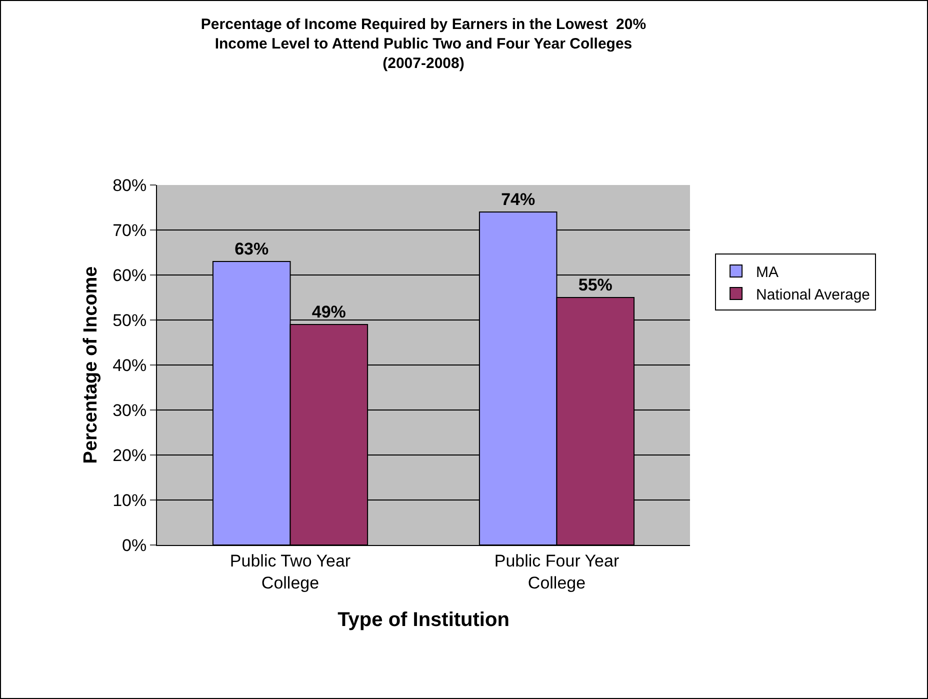 Image resolution: width=928 pixels, height=699 pixels. Describe the element at coordinates (129, 365) in the screenshot. I see `y-tick-label: 40%` at that location.